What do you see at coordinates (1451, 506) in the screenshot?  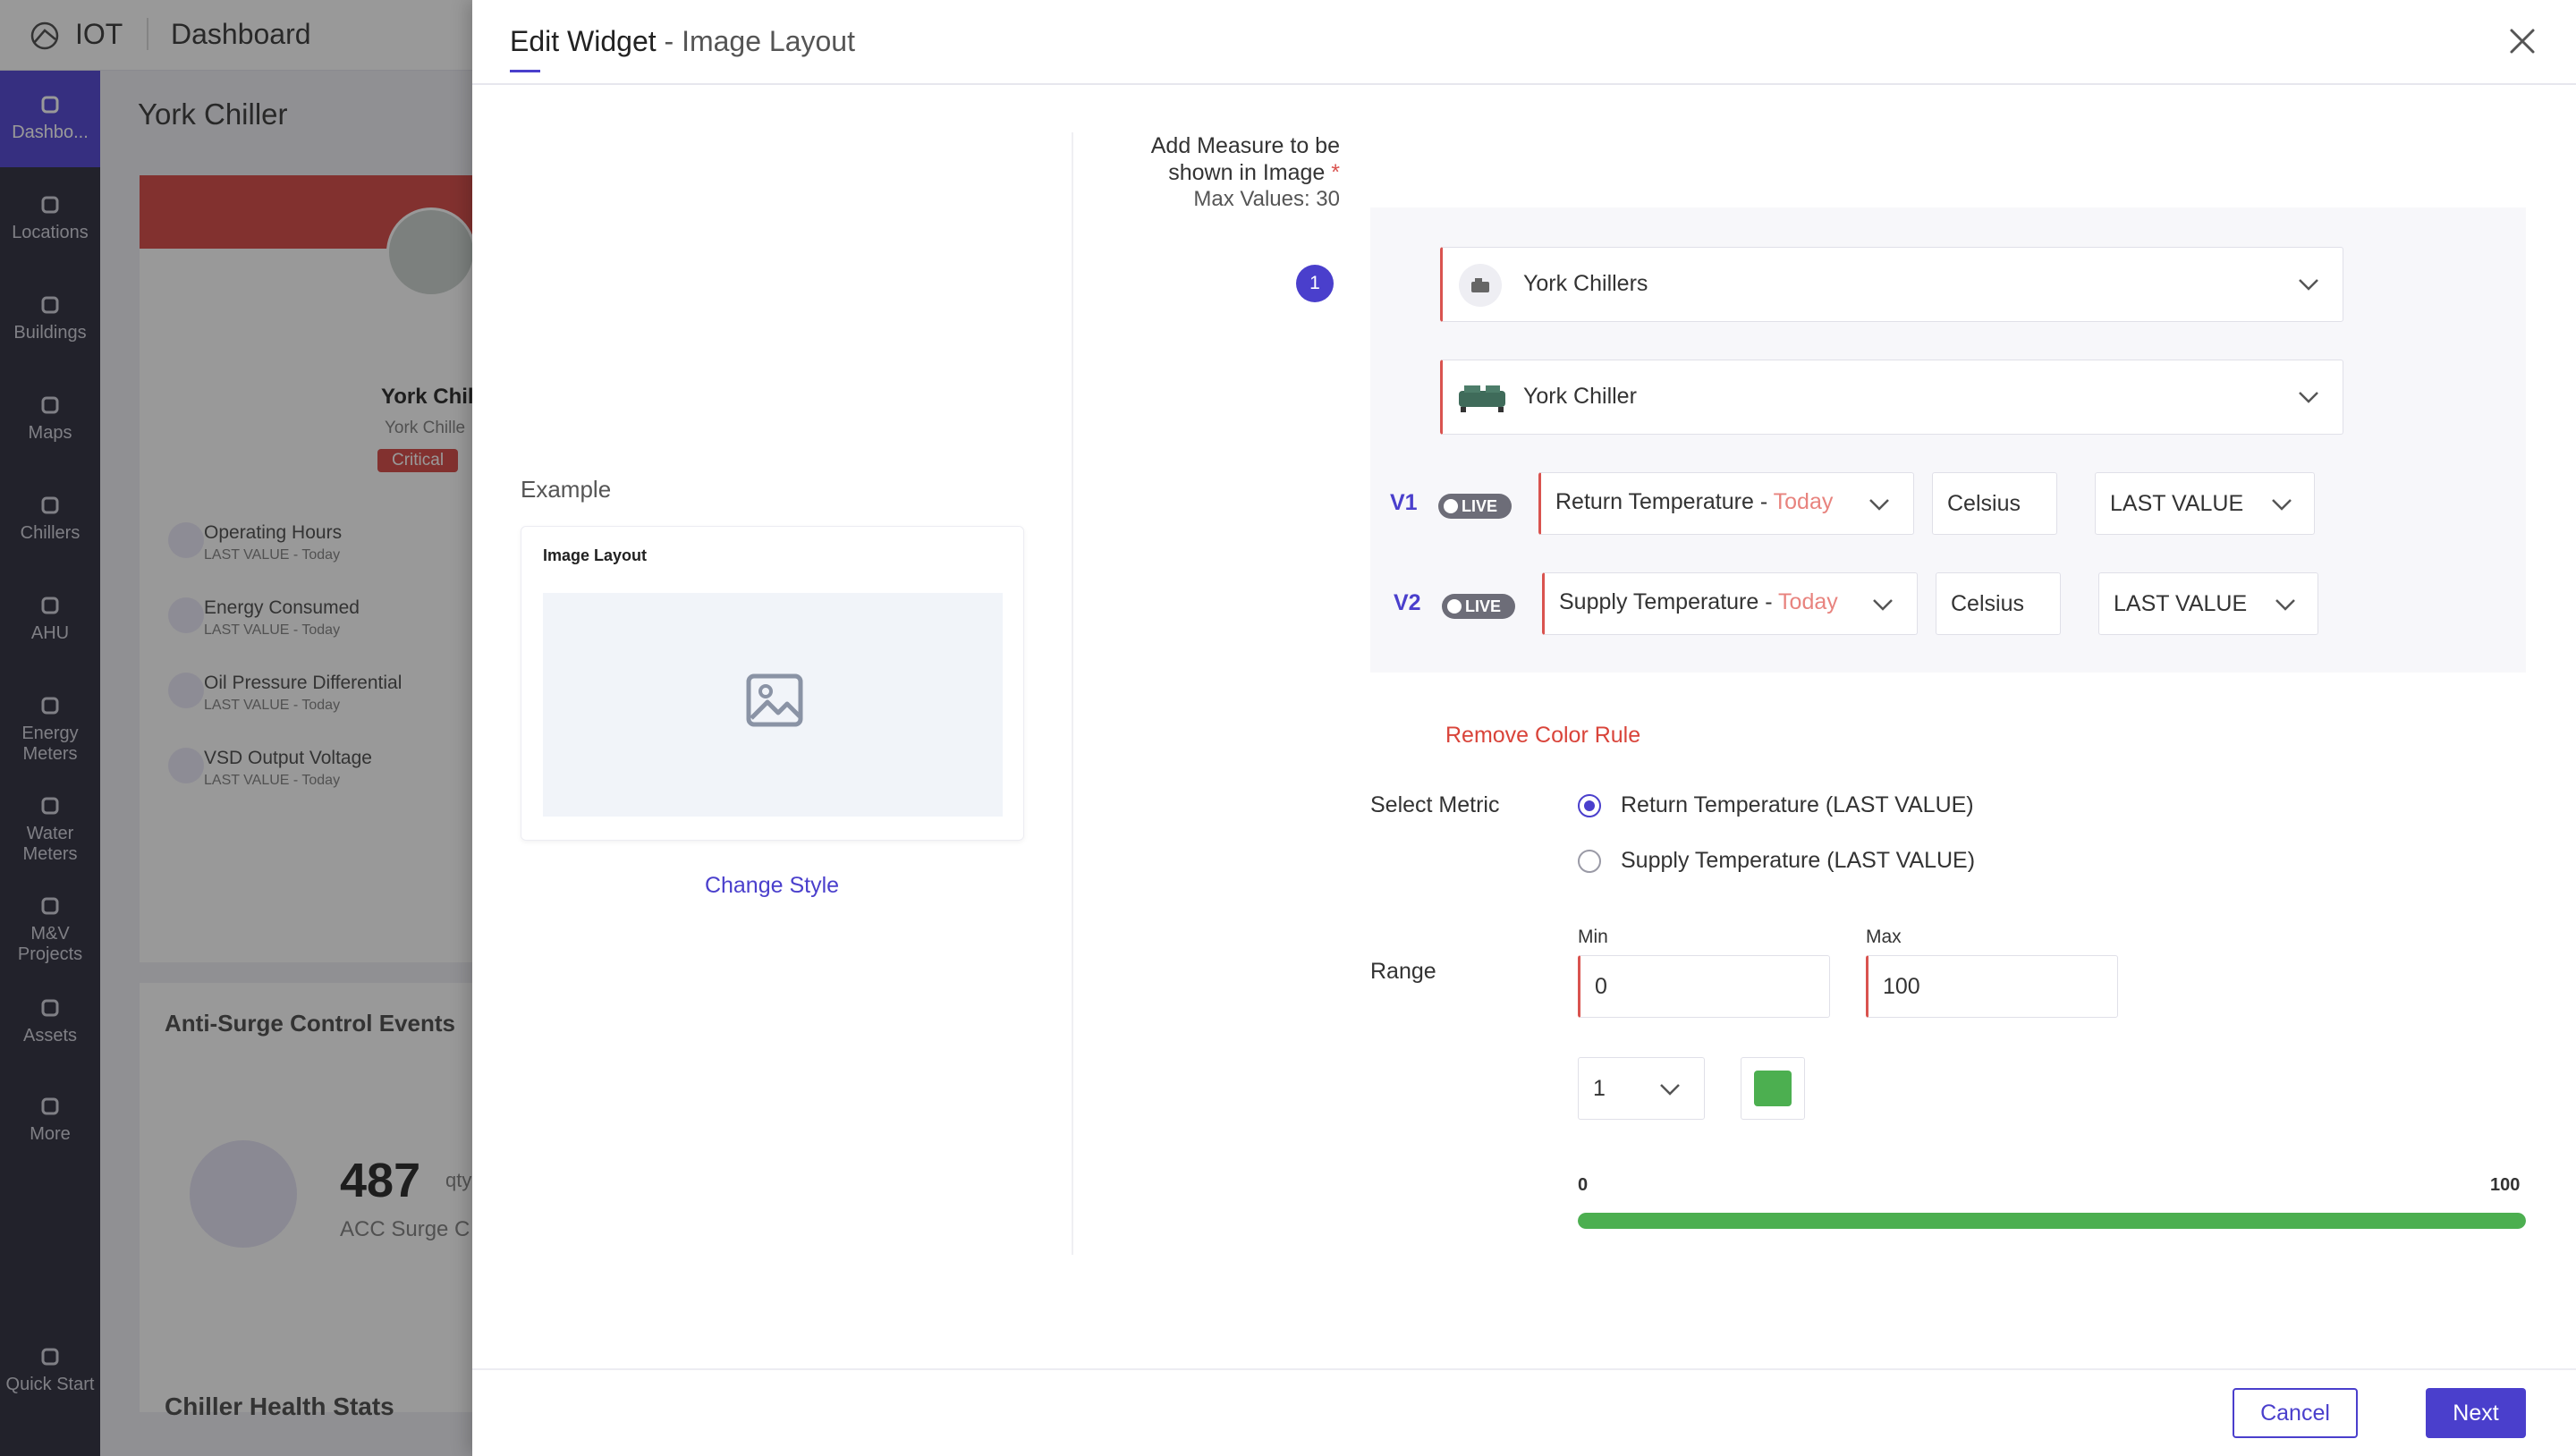 I see `toggle-knob` at bounding box center [1451, 506].